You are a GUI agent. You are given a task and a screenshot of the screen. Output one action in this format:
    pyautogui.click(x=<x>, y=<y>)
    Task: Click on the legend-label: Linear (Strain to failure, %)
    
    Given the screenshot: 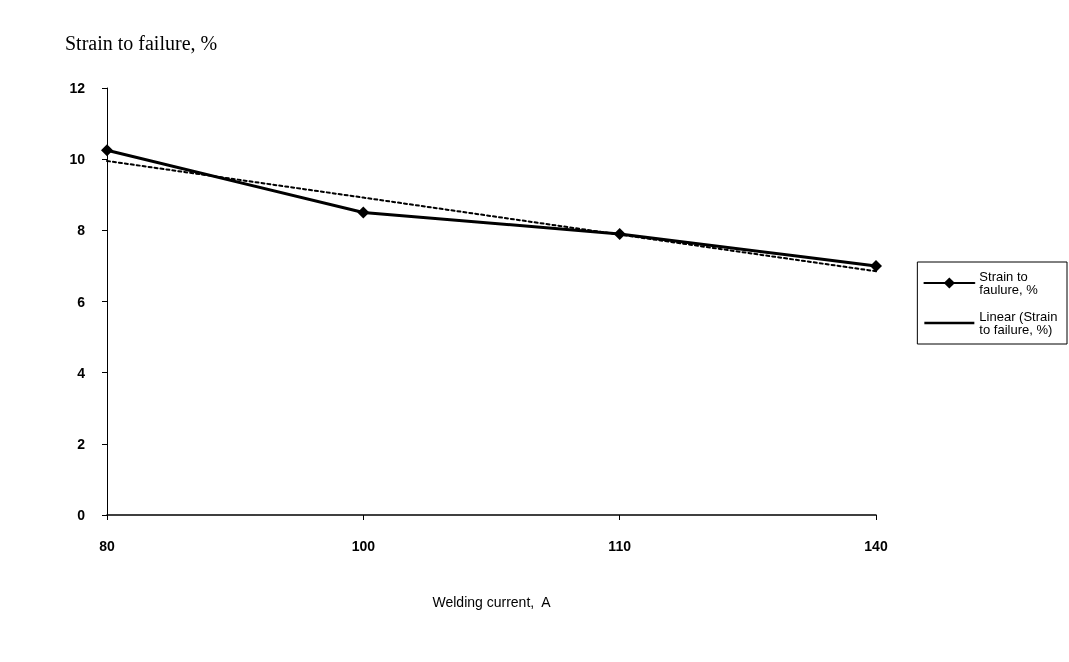 What is the action you would take?
    pyautogui.click(x=1020, y=323)
    